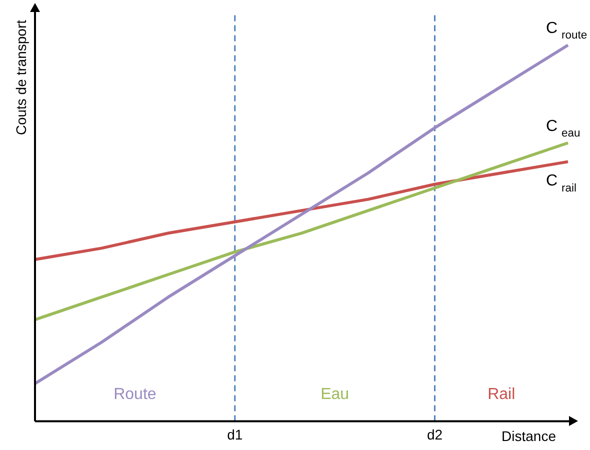  Describe the element at coordinates (335, 395) in the screenshot. I see `annotation: Eau` at that location.